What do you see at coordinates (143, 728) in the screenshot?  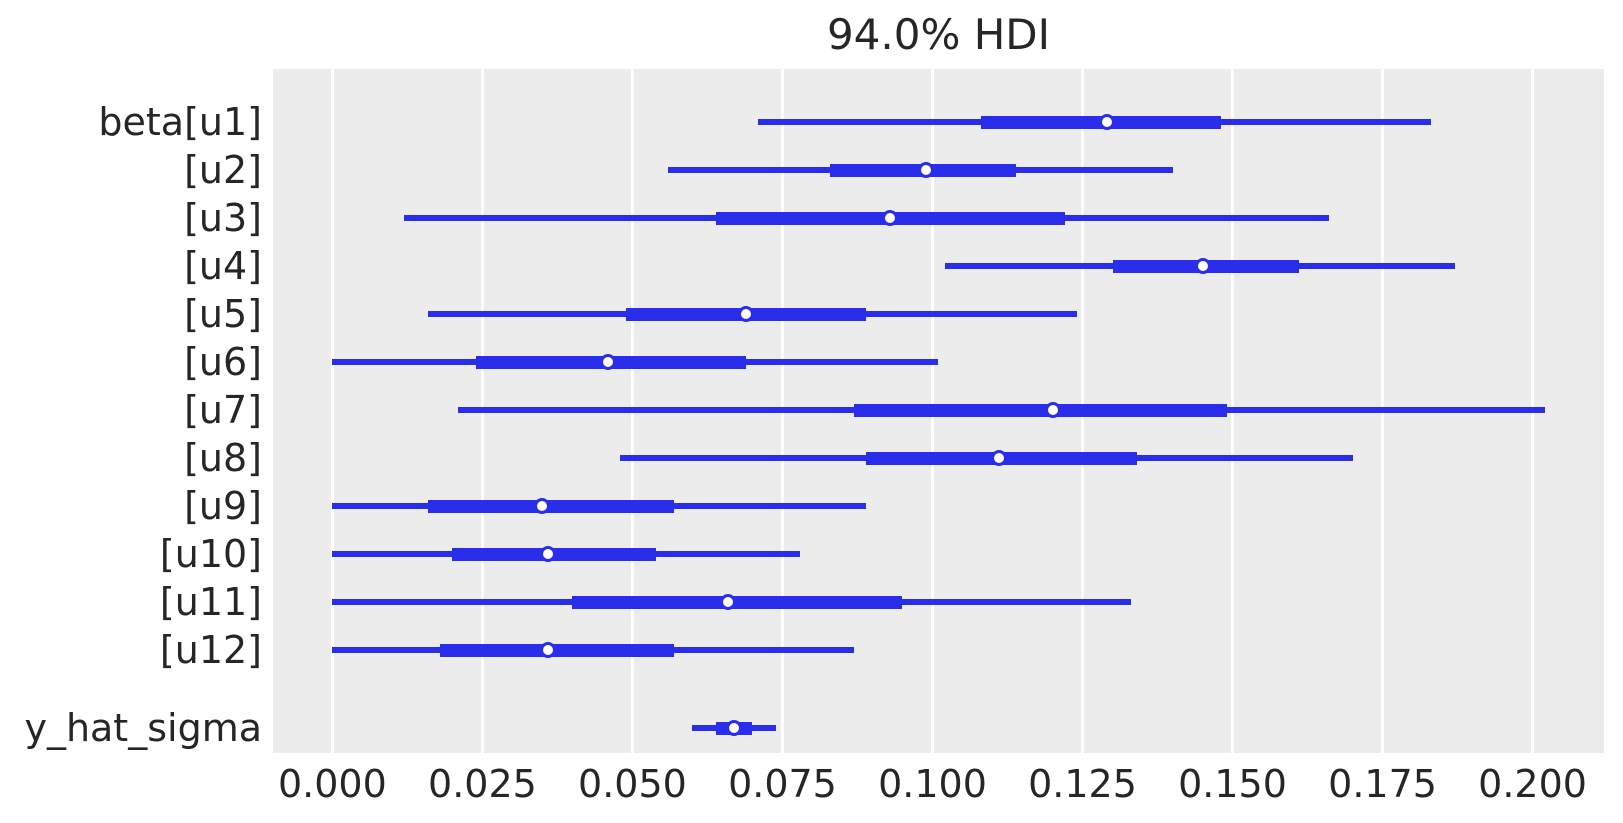 I see `y-tick-label: y_hat_sigma` at bounding box center [143, 728].